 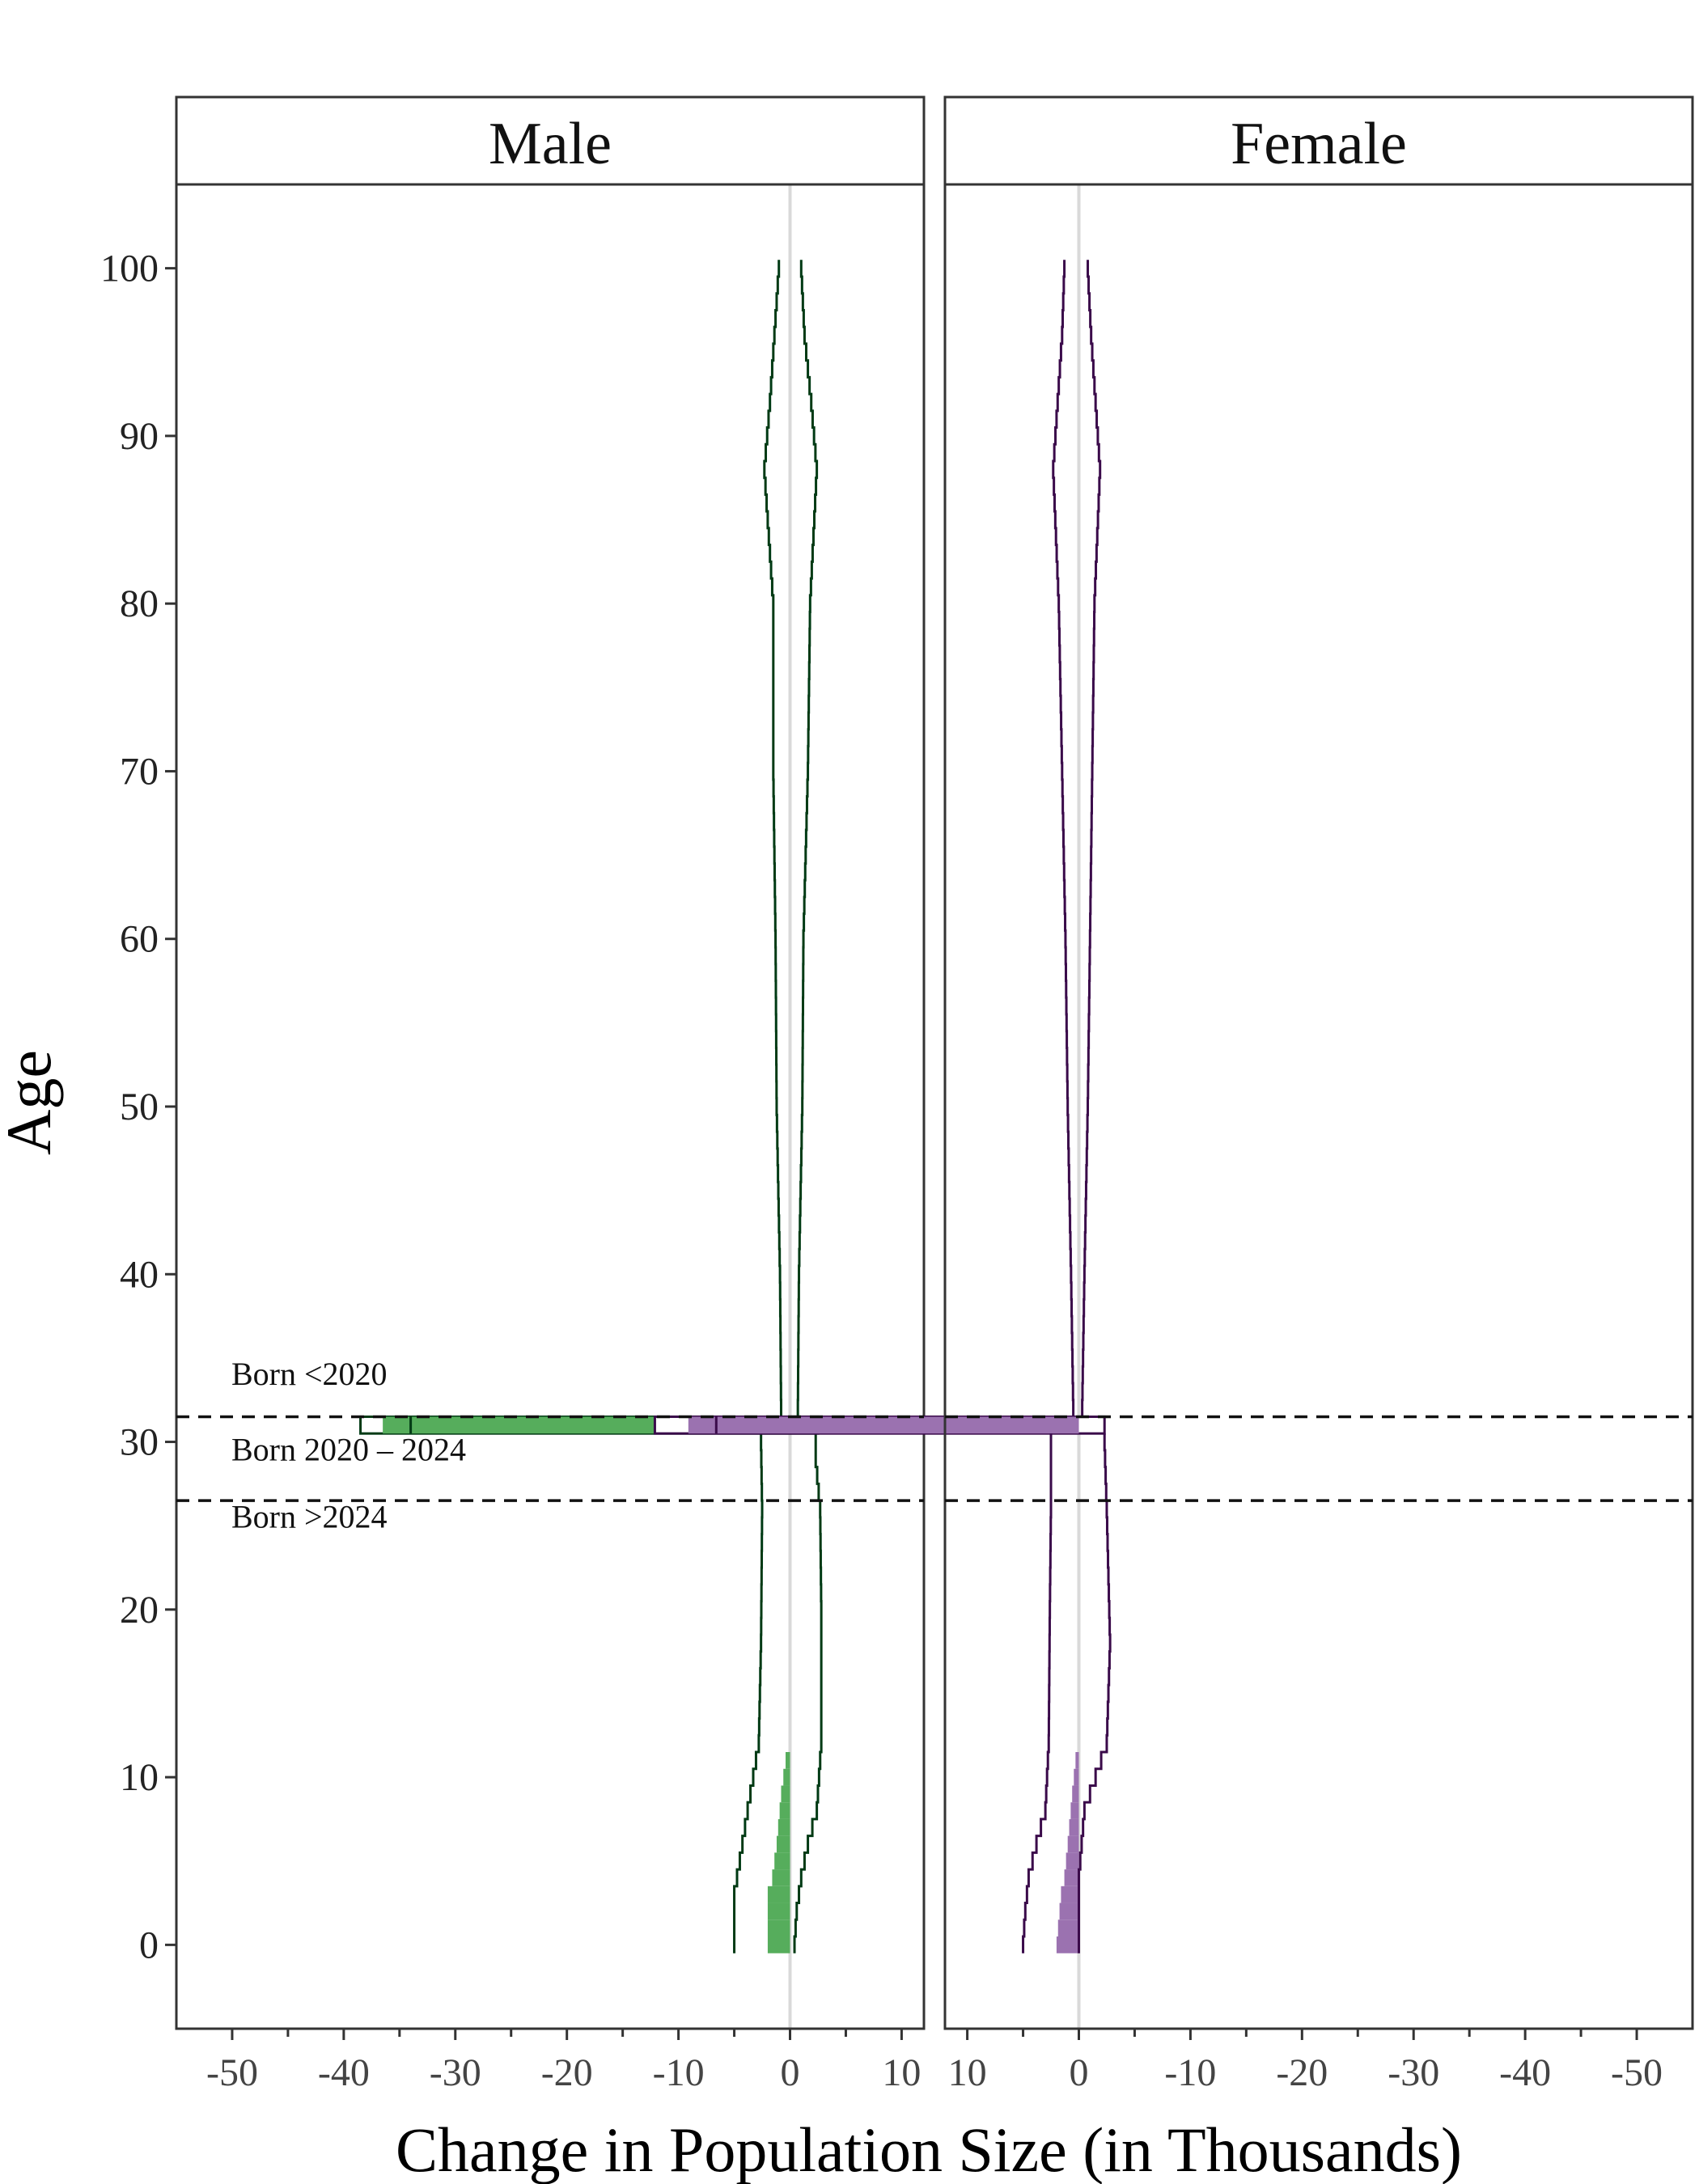 I want to click on y-axis: 0 10 20 30 40 50 60 70 80 90 100, so click(x=138, y=1107).